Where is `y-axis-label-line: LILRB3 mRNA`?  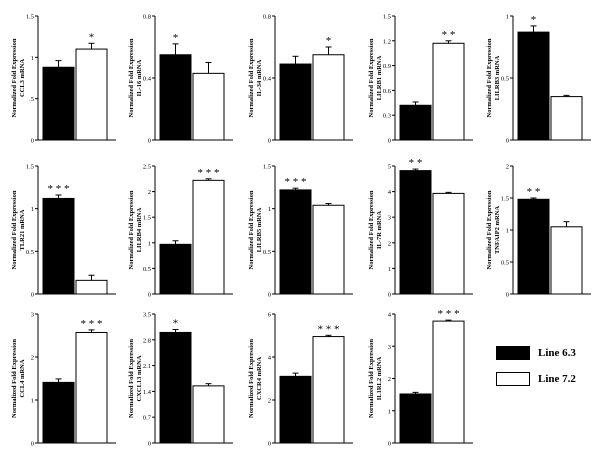
y-axis-label-line: LILRB3 mRNA is located at coordinates (497, 77).